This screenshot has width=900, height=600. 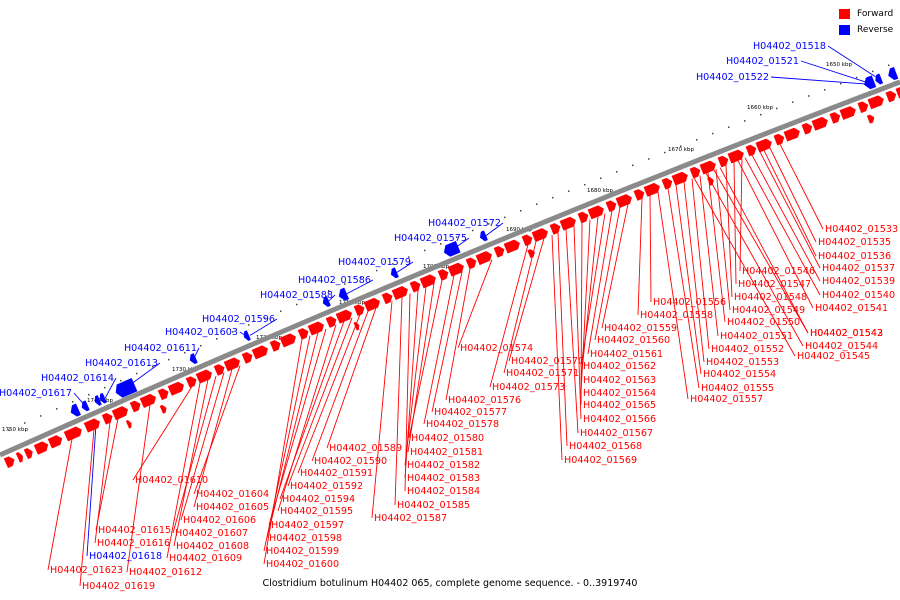 What do you see at coordinates (185, 370) in the screenshot?
I see `tick-label: 1730 kbp` at bounding box center [185, 370].